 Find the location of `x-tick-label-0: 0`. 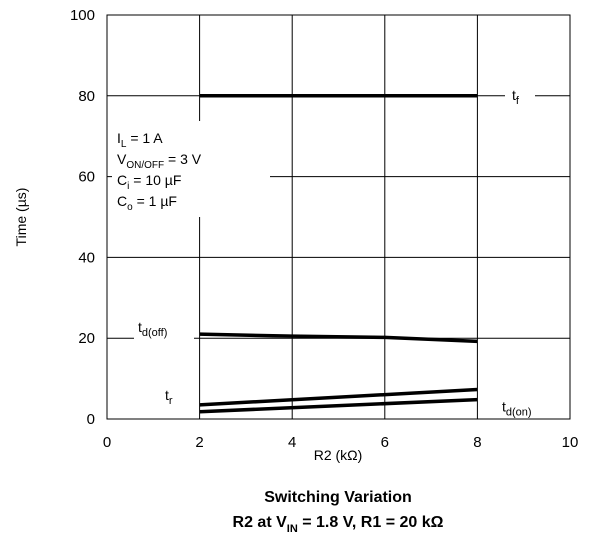

x-tick-label-0: 0 is located at coordinates (107, 442).